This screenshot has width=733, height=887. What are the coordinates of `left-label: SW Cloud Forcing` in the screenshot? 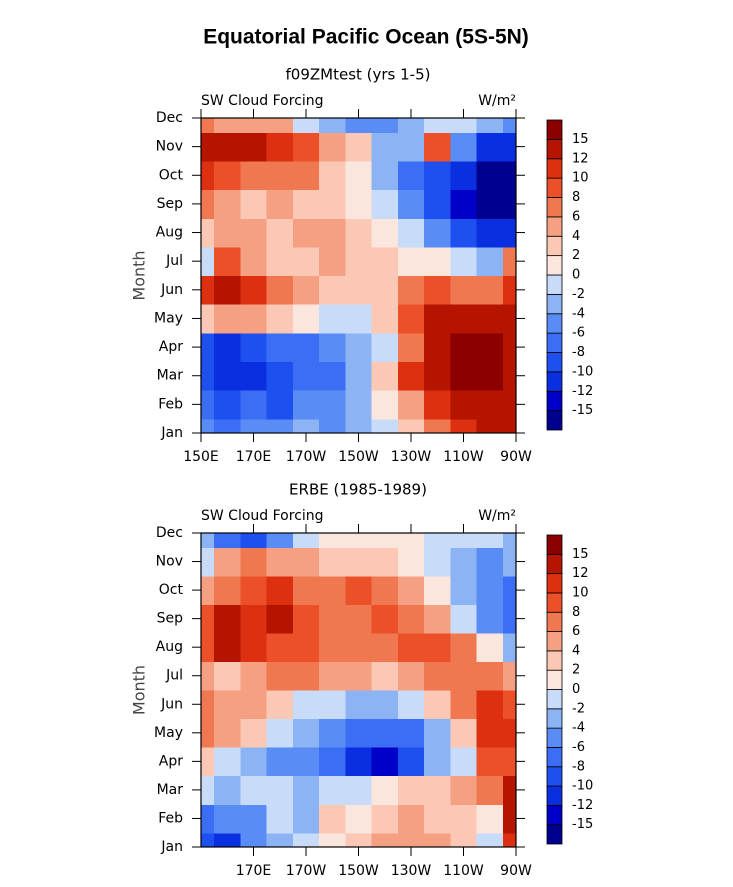 It's located at (262, 101).